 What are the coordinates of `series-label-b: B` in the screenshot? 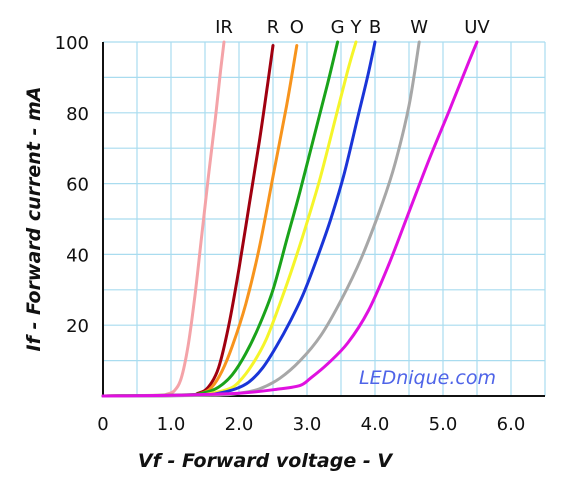 It's located at (375, 27).